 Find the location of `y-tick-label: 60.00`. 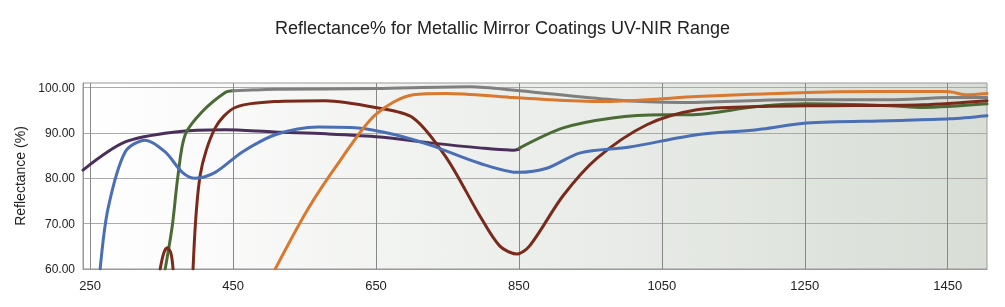

y-tick-label: 60.00 is located at coordinates (60, 269).